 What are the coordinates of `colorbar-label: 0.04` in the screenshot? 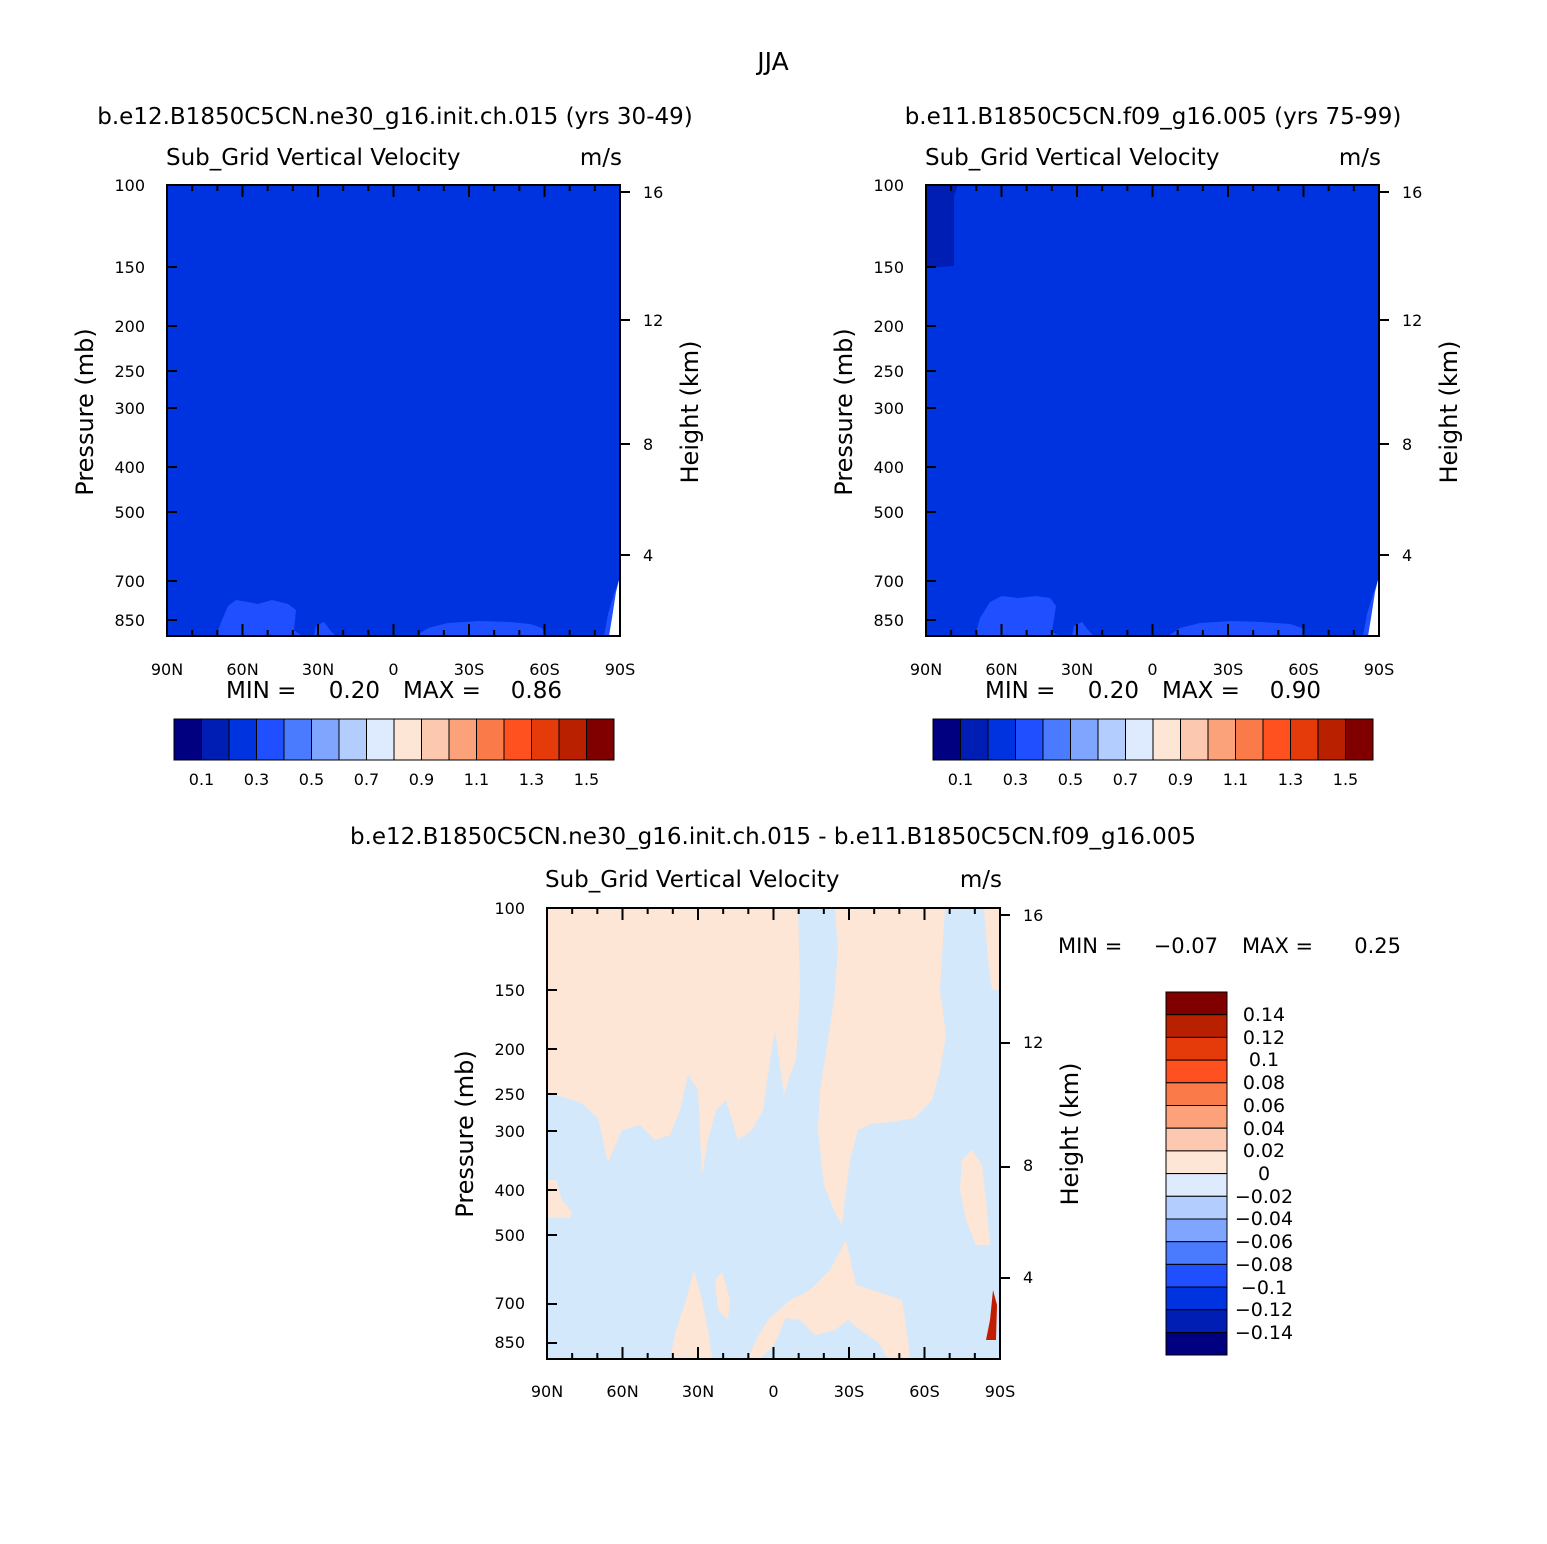 It's located at (1264, 1129).